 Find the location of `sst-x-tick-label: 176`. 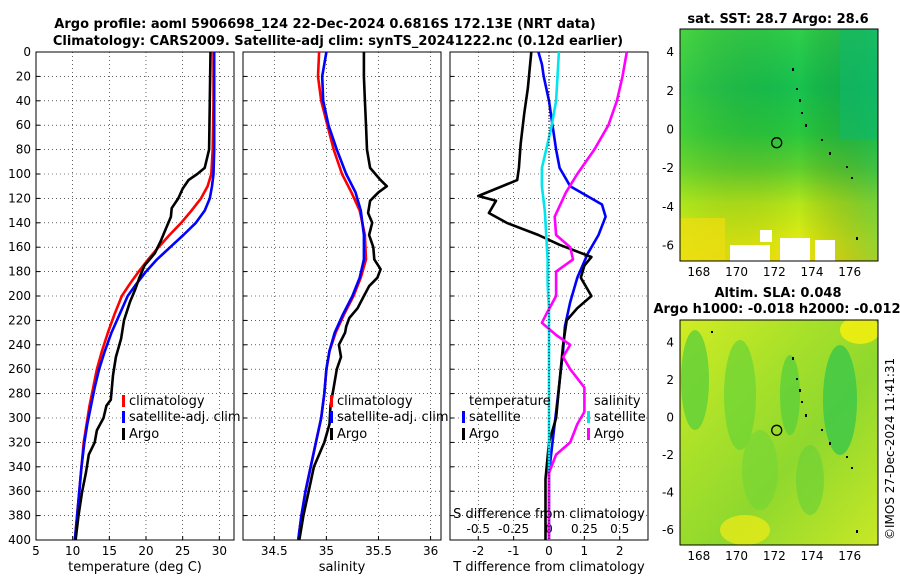

sst-x-tick-label: 176 is located at coordinates (849, 272).